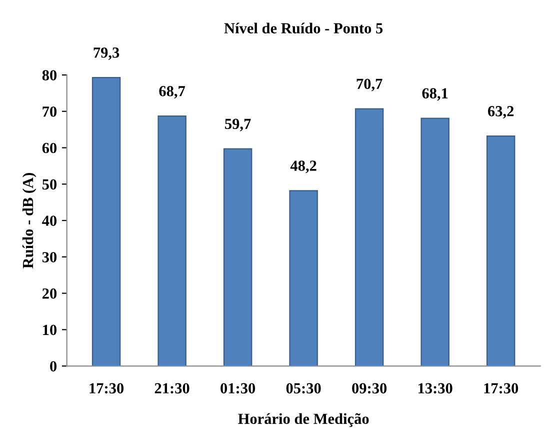 The width and height of the screenshot is (557, 441). Describe the element at coordinates (49, 75) in the screenshot. I see `y-tick-label: 80` at that location.